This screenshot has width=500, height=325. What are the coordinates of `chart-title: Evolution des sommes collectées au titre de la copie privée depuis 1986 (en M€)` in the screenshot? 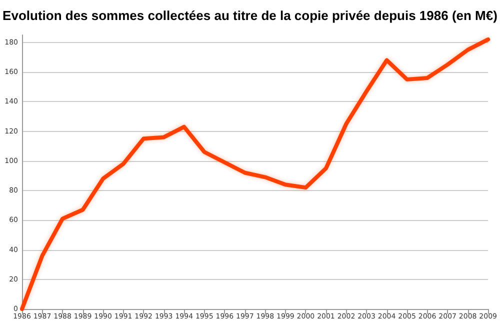 It's located at (250, 15).